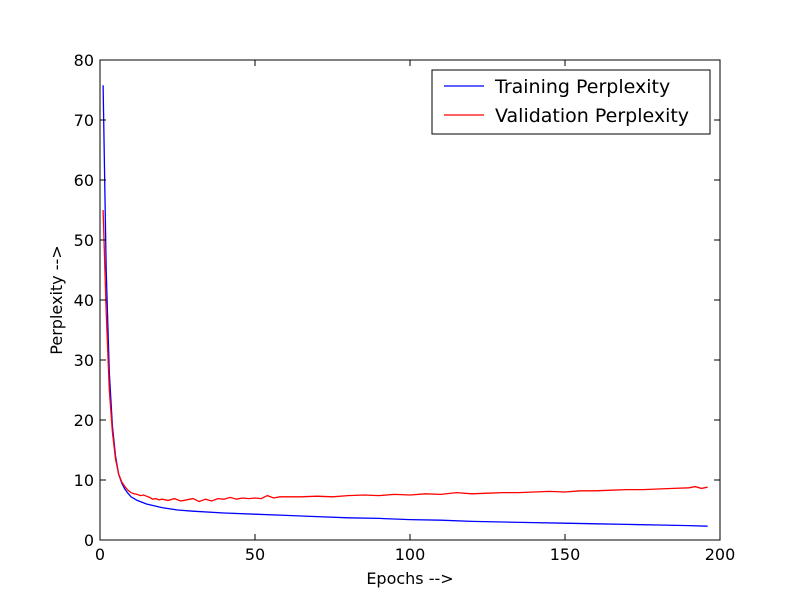 The height and width of the screenshot is (600, 800). Describe the element at coordinates (410, 554) in the screenshot. I see `x-tick-label: 100` at that location.